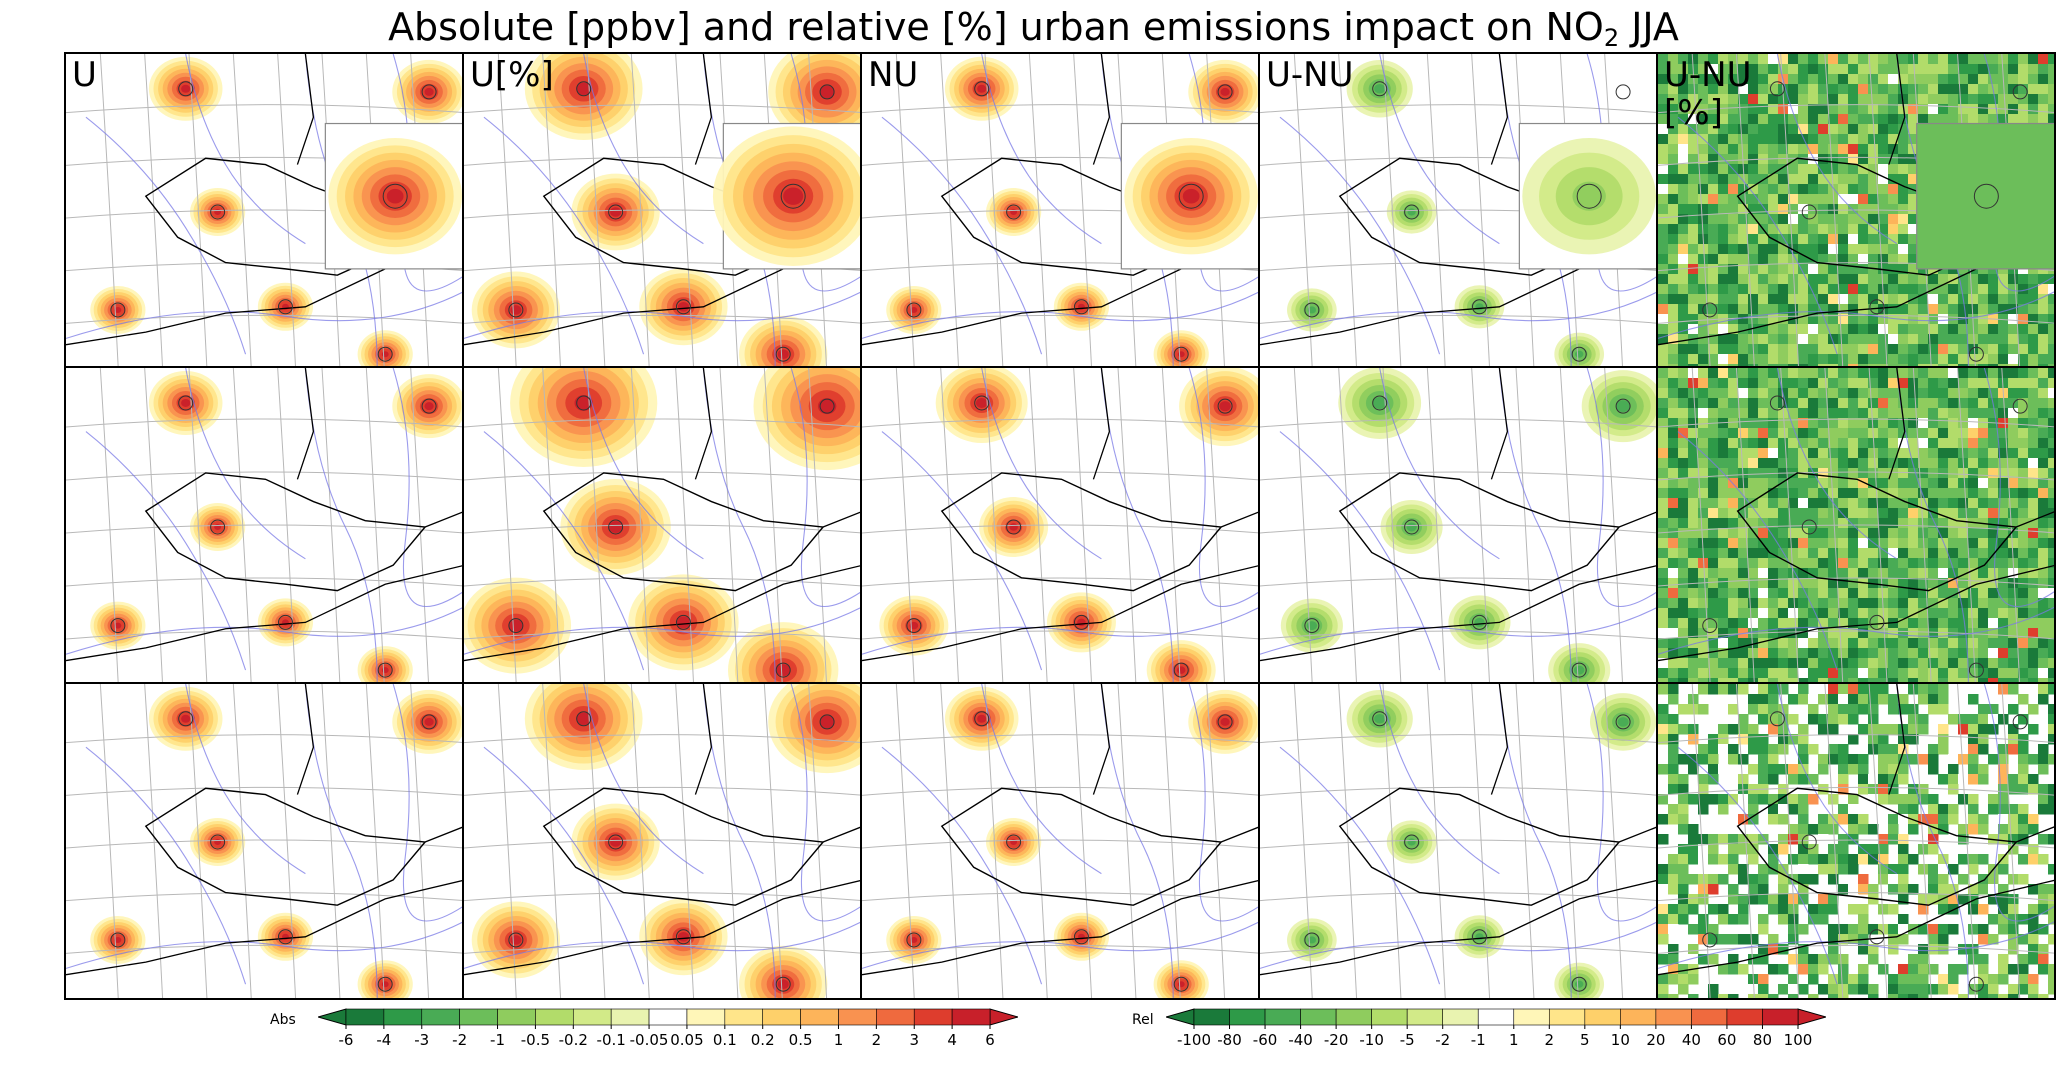 The image size is (2067, 1066). What do you see at coordinates (535, 1040) in the screenshot?
I see `colorbar-tick-label: -0.5` at bounding box center [535, 1040].